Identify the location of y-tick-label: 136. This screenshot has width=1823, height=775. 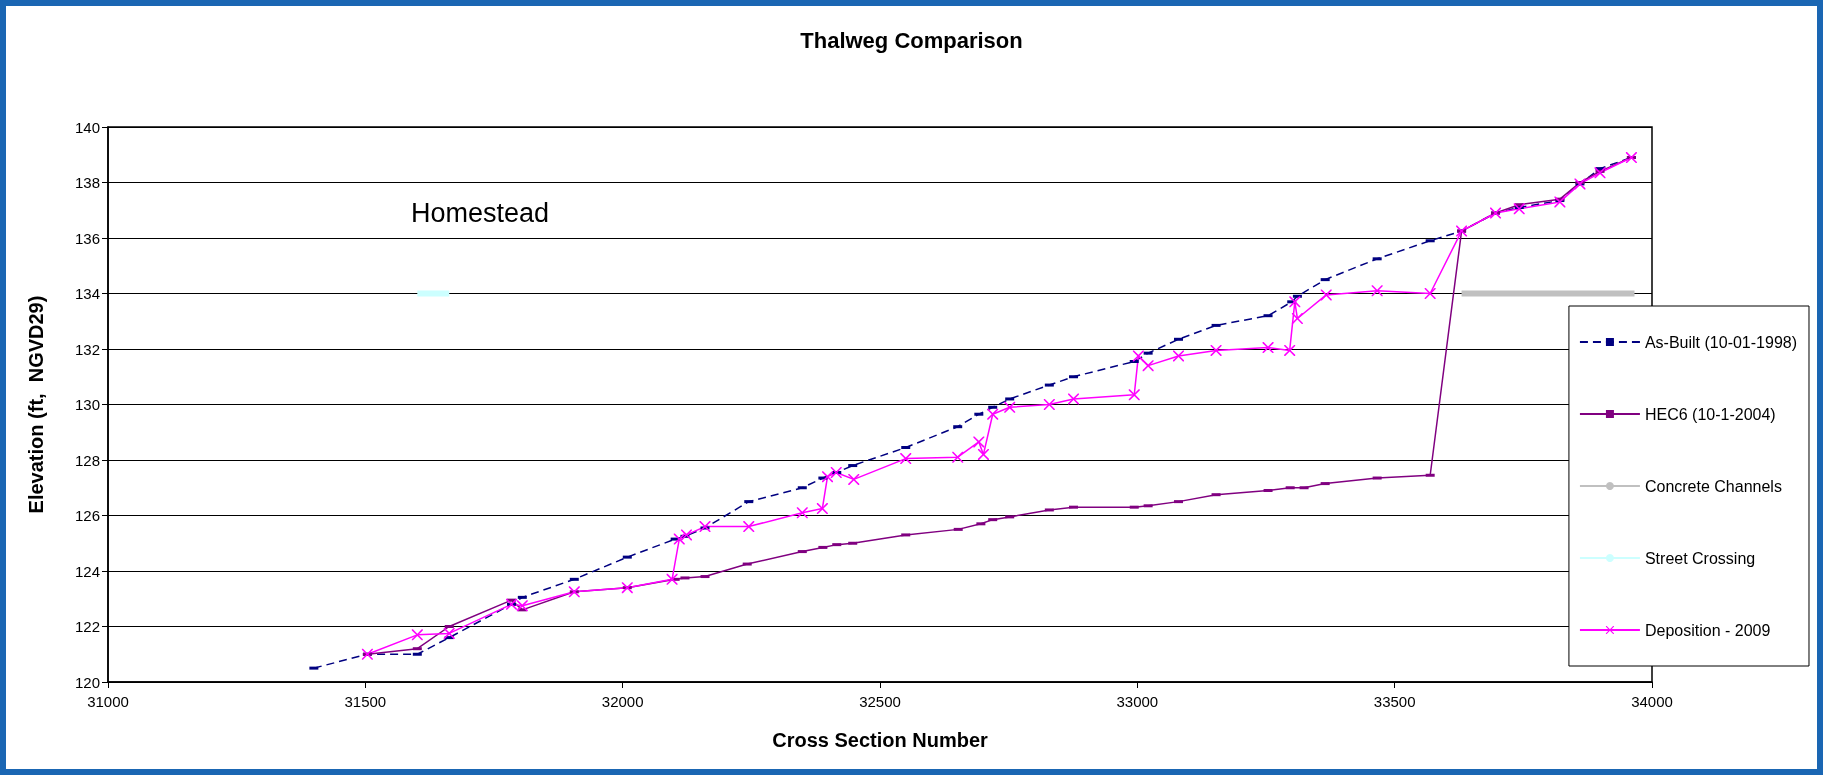
(87, 238).